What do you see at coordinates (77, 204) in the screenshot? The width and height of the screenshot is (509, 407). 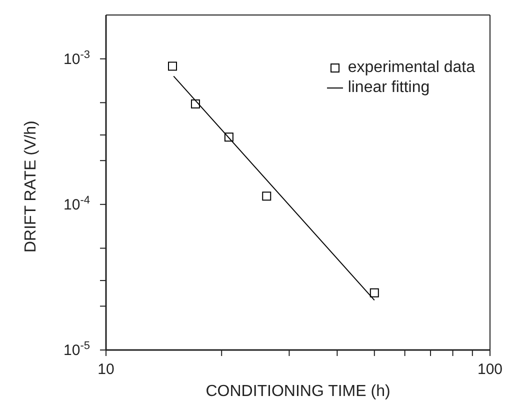 I see `y-tick-label: 10$^{-4}$` at bounding box center [77, 204].